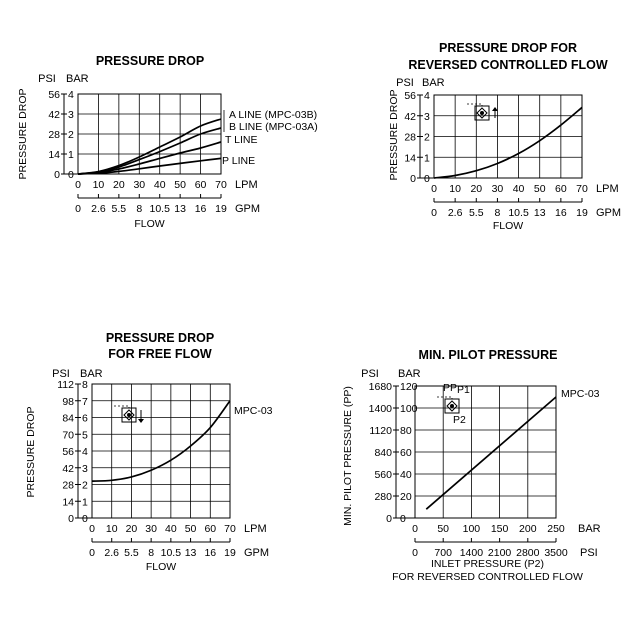  I want to click on port-label: PP, so click(450, 388).